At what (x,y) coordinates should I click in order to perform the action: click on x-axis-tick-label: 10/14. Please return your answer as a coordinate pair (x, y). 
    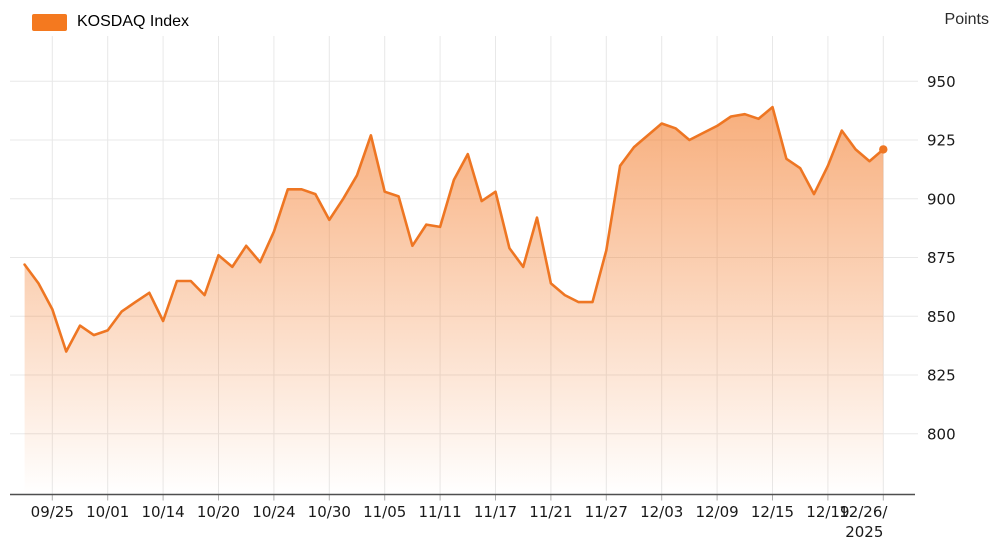
    Looking at the image, I should click on (162, 512).